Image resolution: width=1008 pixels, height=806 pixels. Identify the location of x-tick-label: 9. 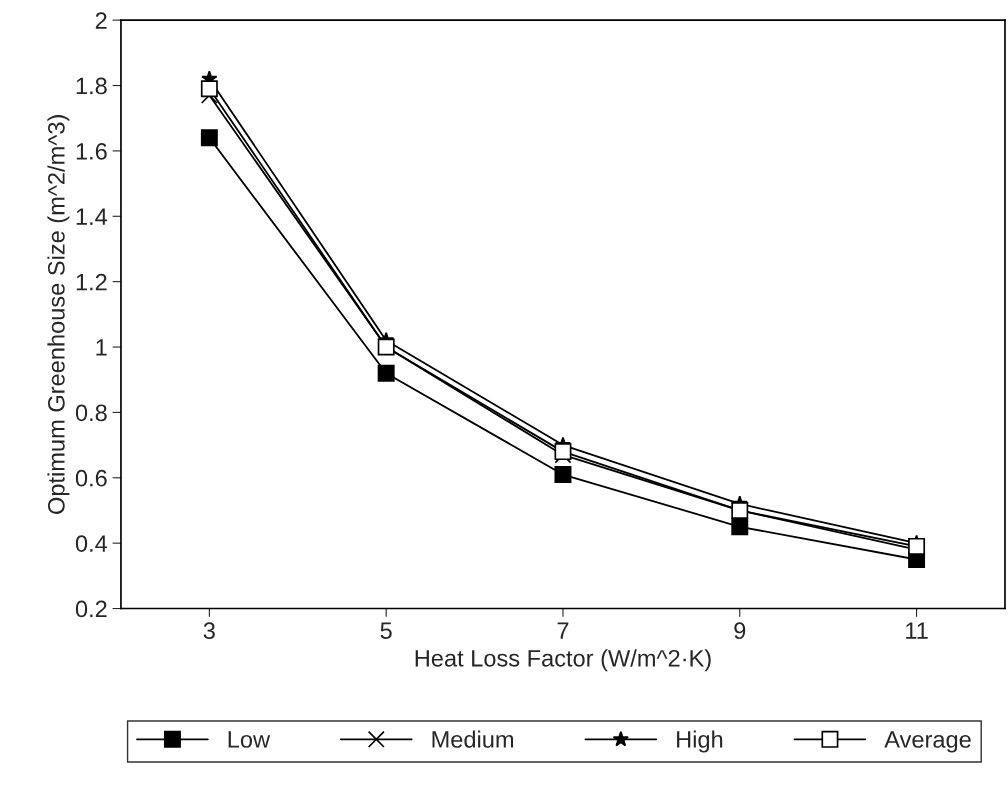
(740, 631).